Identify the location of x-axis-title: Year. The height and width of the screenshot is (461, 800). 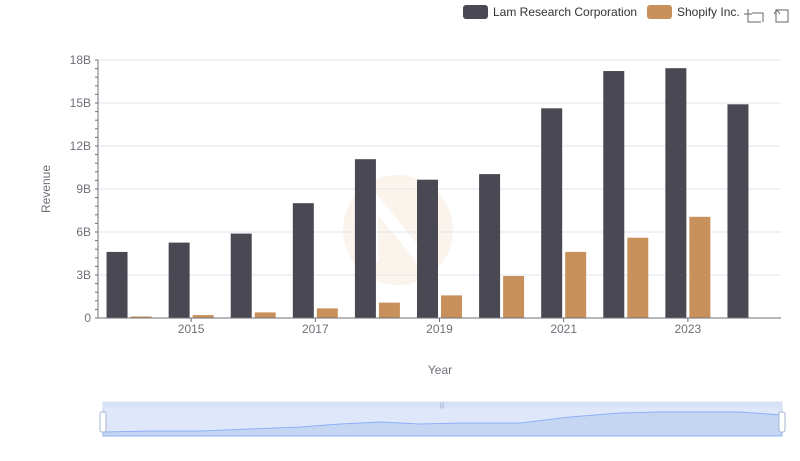
(440, 370).